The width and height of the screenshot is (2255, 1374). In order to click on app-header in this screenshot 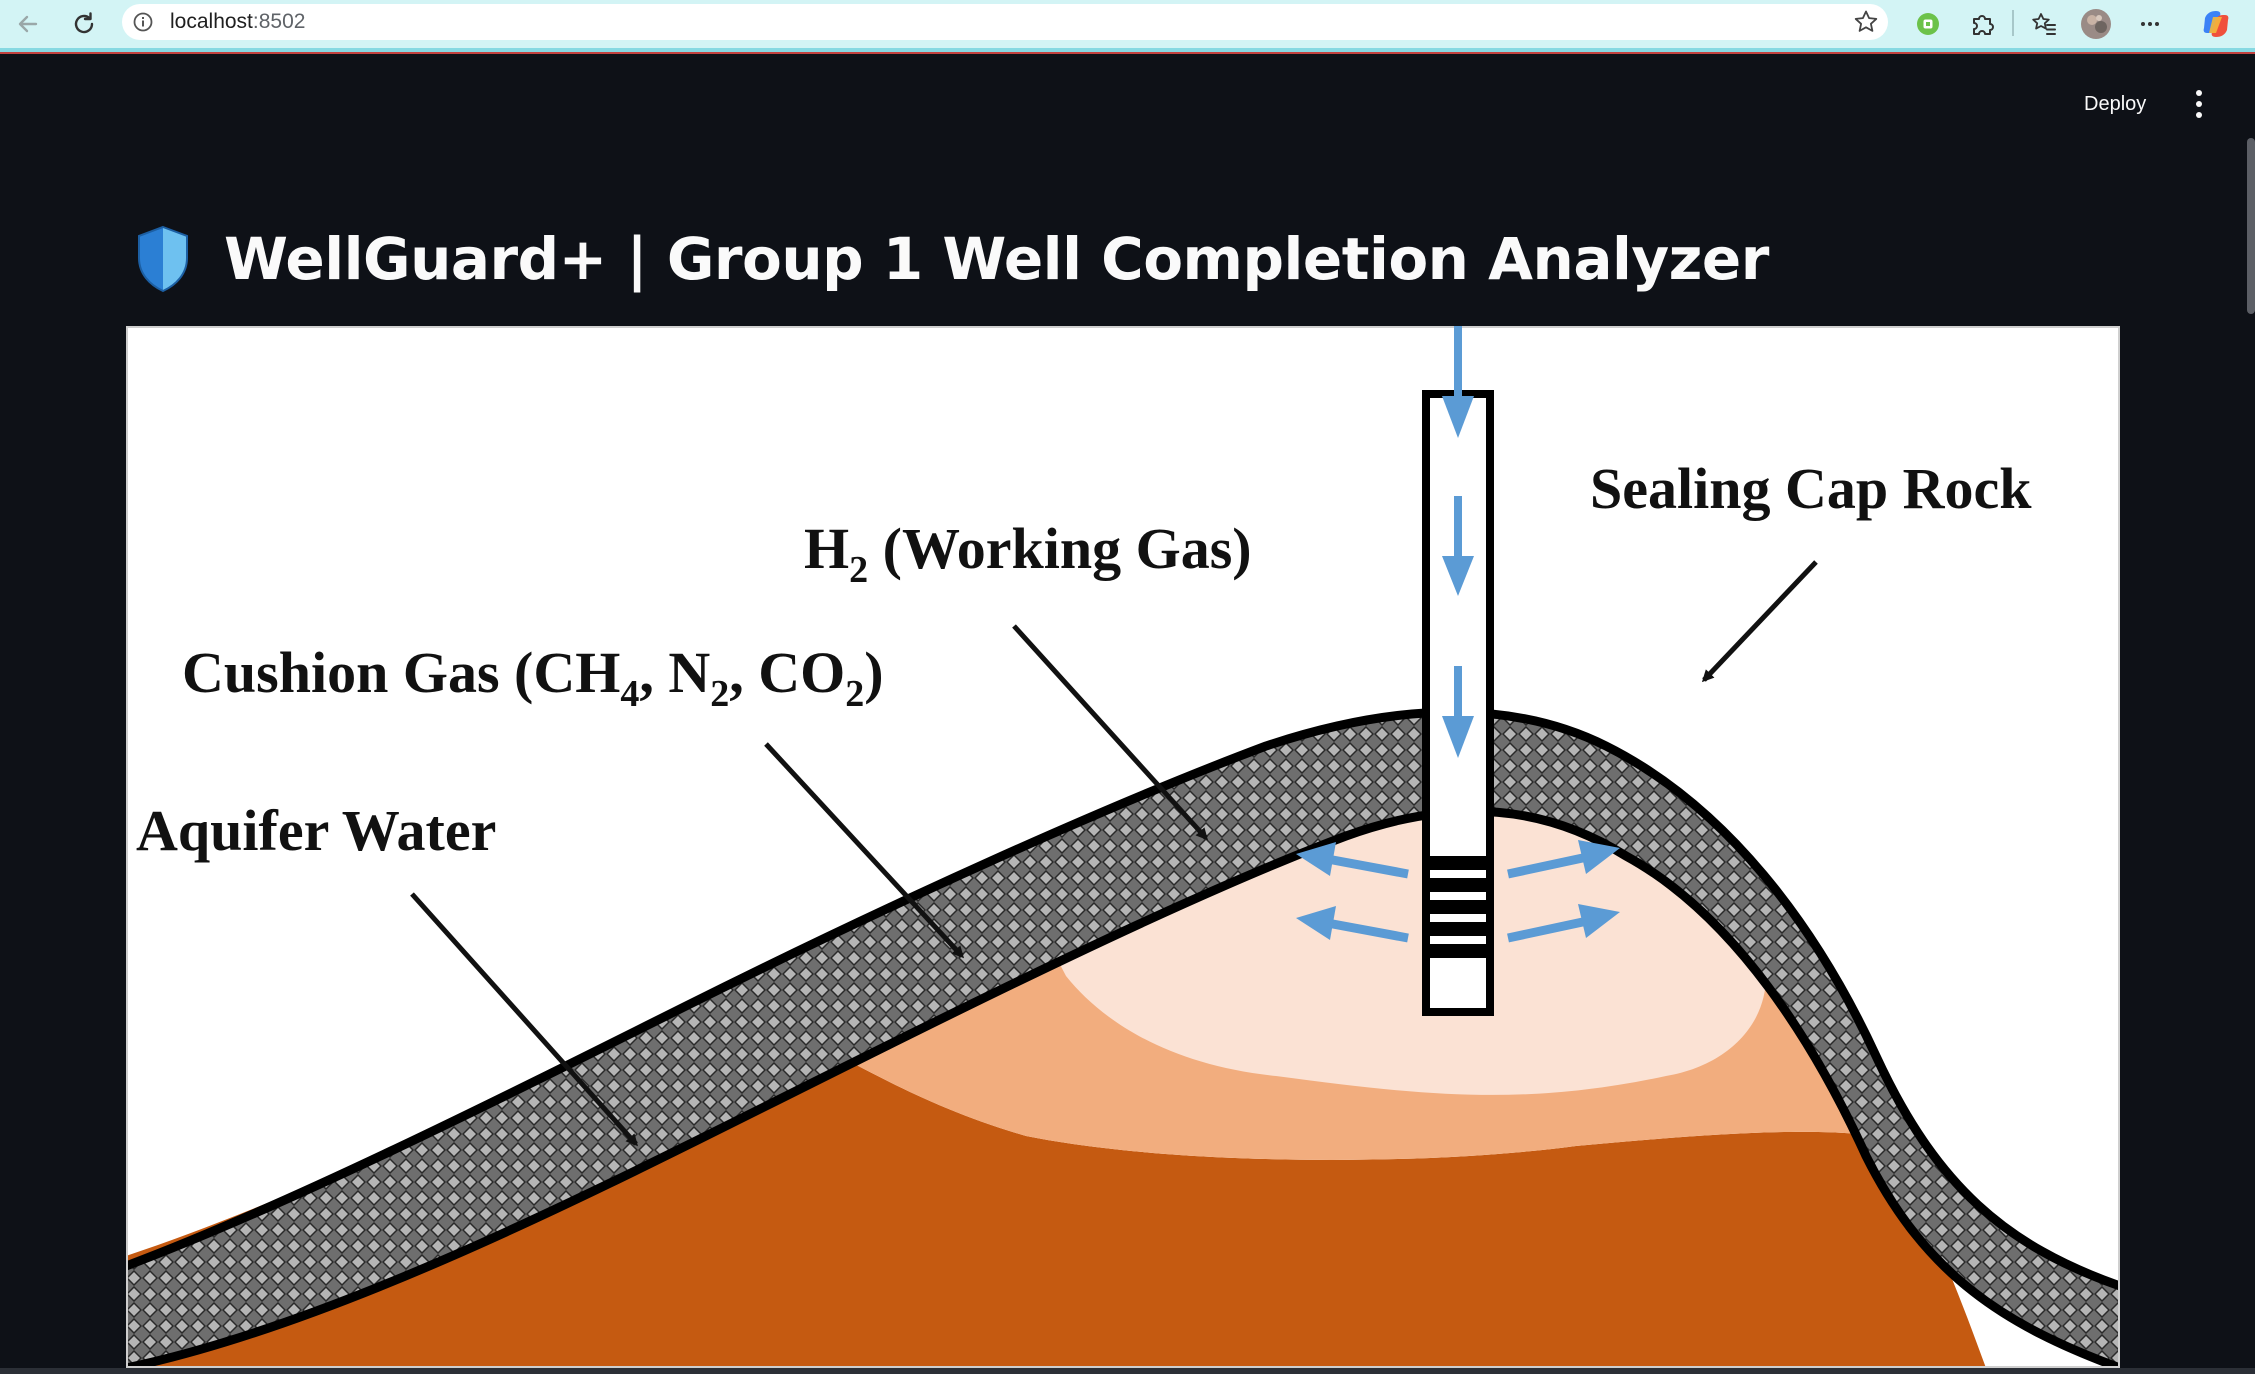, I will do `click(1127, 106)`.